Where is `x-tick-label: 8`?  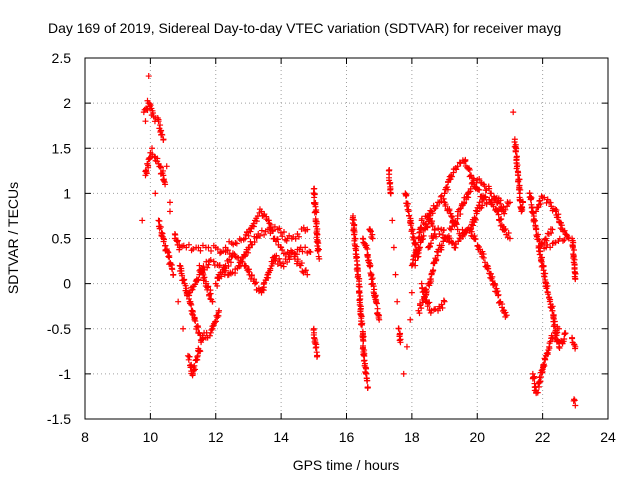
x-tick-label: 8 is located at coordinates (85, 437).